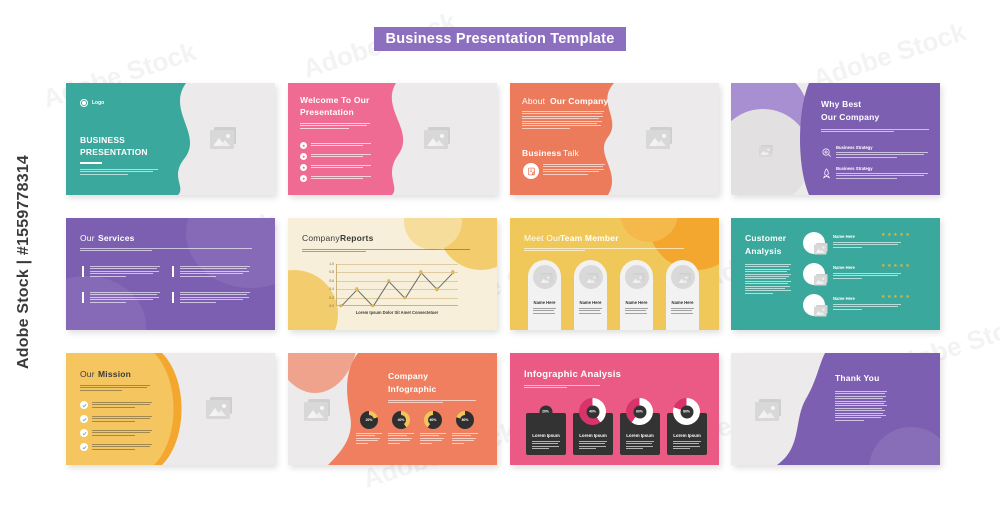  I want to click on slide-our-services: Our Services, so click(170, 274).